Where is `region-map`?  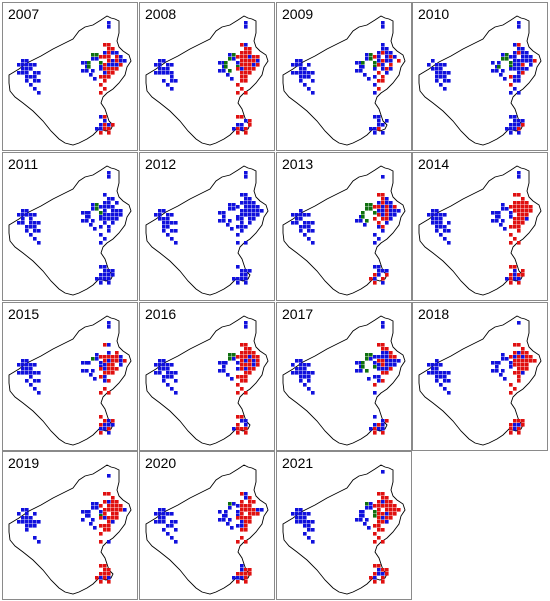 region-map is located at coordinates (344, 529).